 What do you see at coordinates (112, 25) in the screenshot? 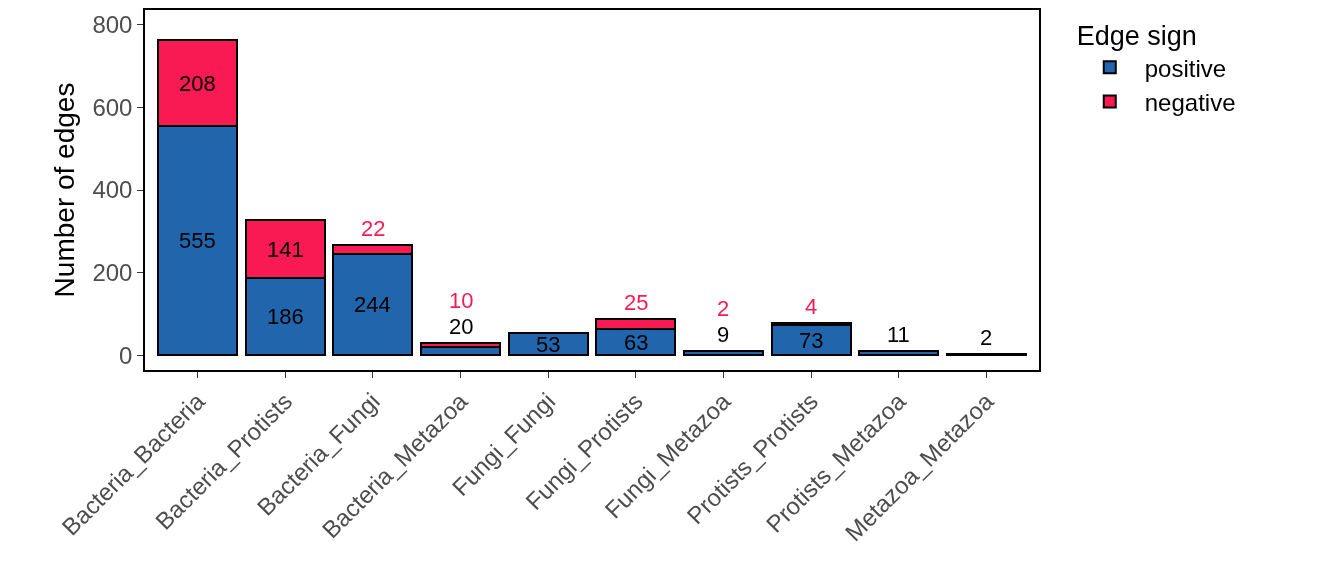
I see `y-tick-label: 800` at bounding box center [112, 25].